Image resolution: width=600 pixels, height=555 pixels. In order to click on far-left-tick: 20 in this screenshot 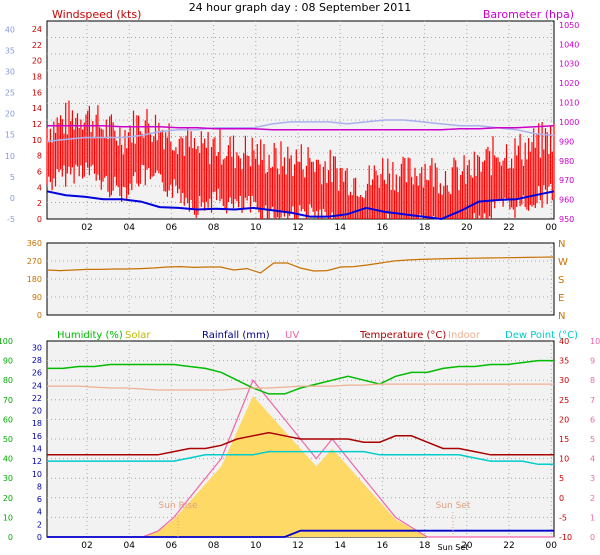, I will do `click(10, 114)`.